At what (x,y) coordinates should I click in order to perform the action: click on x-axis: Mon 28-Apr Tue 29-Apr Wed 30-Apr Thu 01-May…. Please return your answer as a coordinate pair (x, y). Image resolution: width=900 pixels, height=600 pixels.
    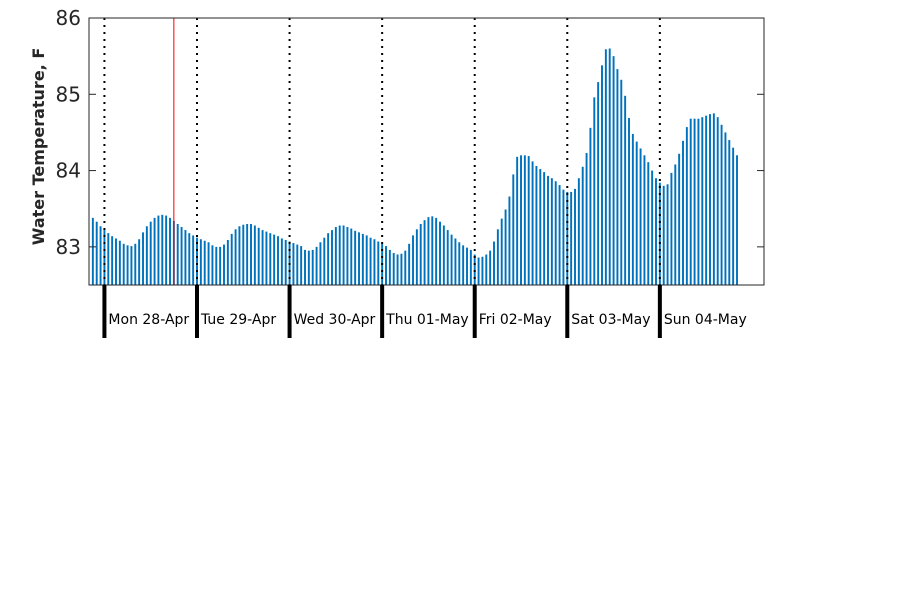
    Looking at the image, I should click on (424, 311).